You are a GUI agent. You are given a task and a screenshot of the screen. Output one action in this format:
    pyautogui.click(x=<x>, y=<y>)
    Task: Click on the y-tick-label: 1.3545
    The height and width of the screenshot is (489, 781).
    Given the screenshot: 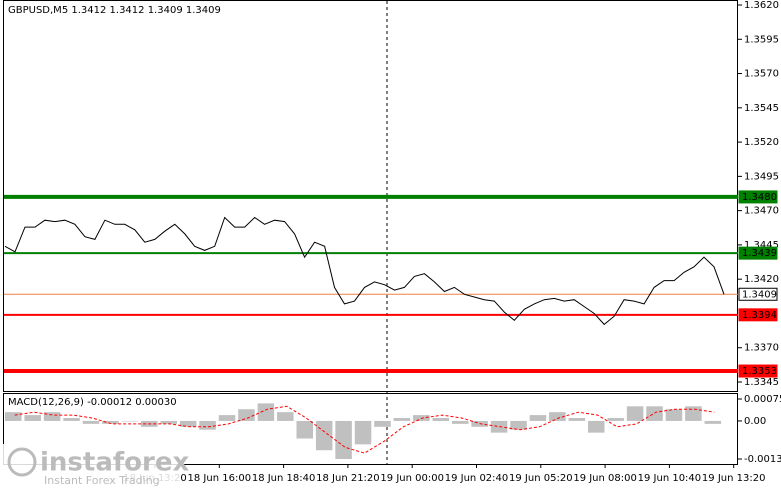 What is the action you would take?
    pyautogui.click(x=761, y=108)
    